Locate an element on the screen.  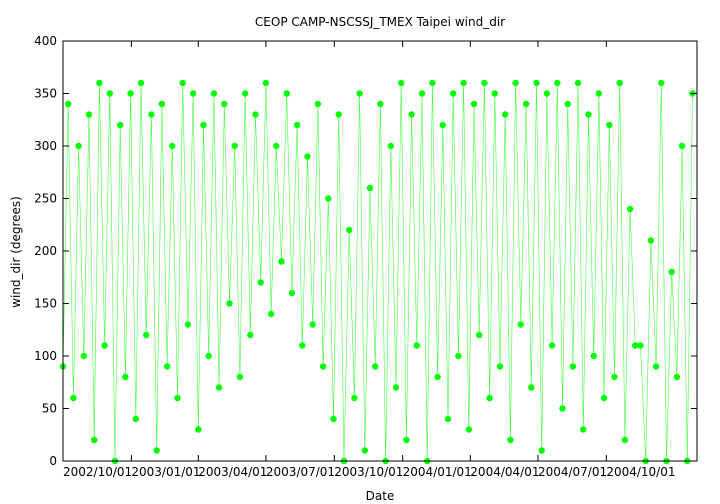
y-tick-label: 100 is located at coordinates (45, 356).